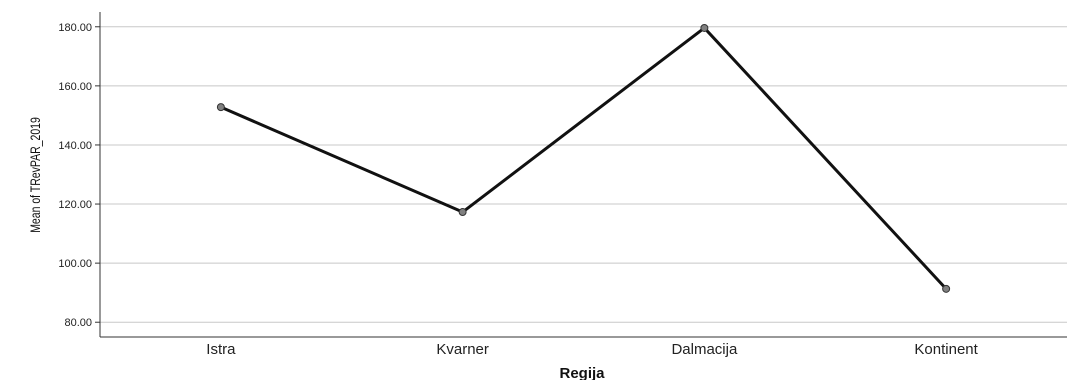 The width and height of the screenshot is (1067, 380). What do you see at coordinates (78, 323) in the screenshot?
I see `y-tick-label: 80.00` at bounding box center [78, 323].